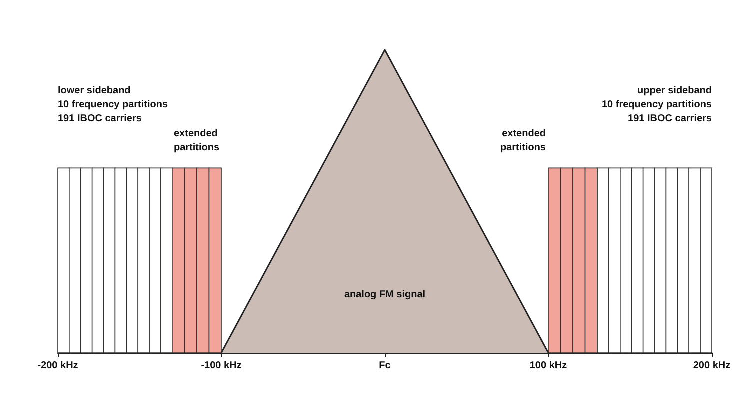  I want to click on x-tick-label: -200 kHz, so click(58, 366).